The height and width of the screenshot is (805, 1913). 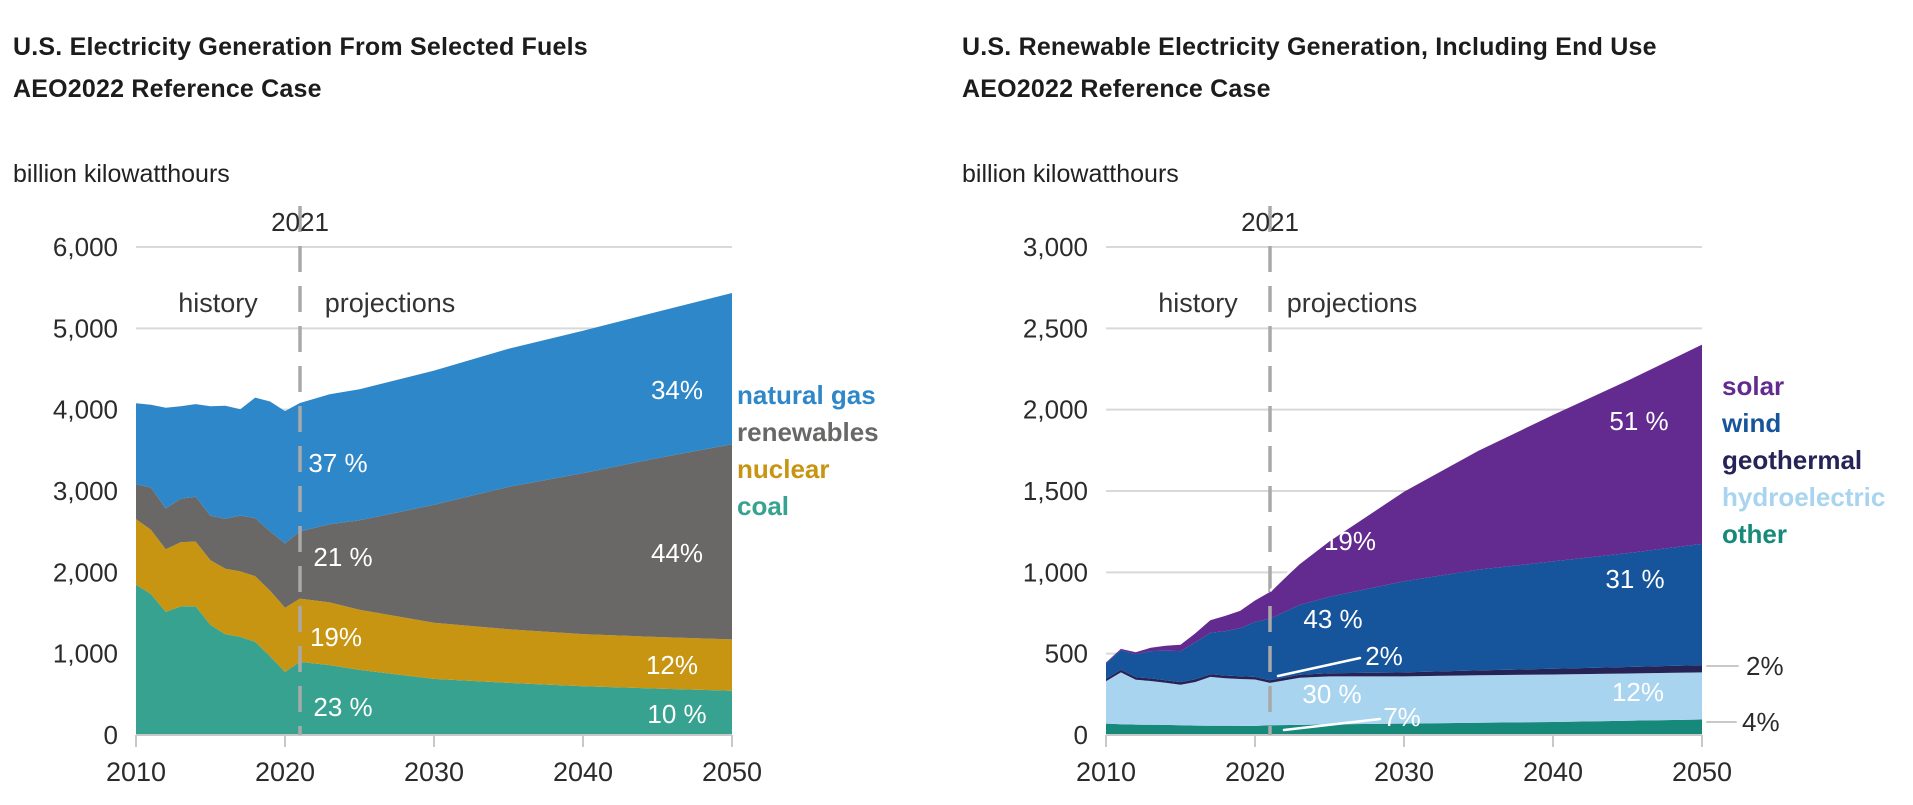 What do you see at coordinates (218, 303) in the screenshot?
I see `chart0-history-label: history` at bounding box center [218, 303].